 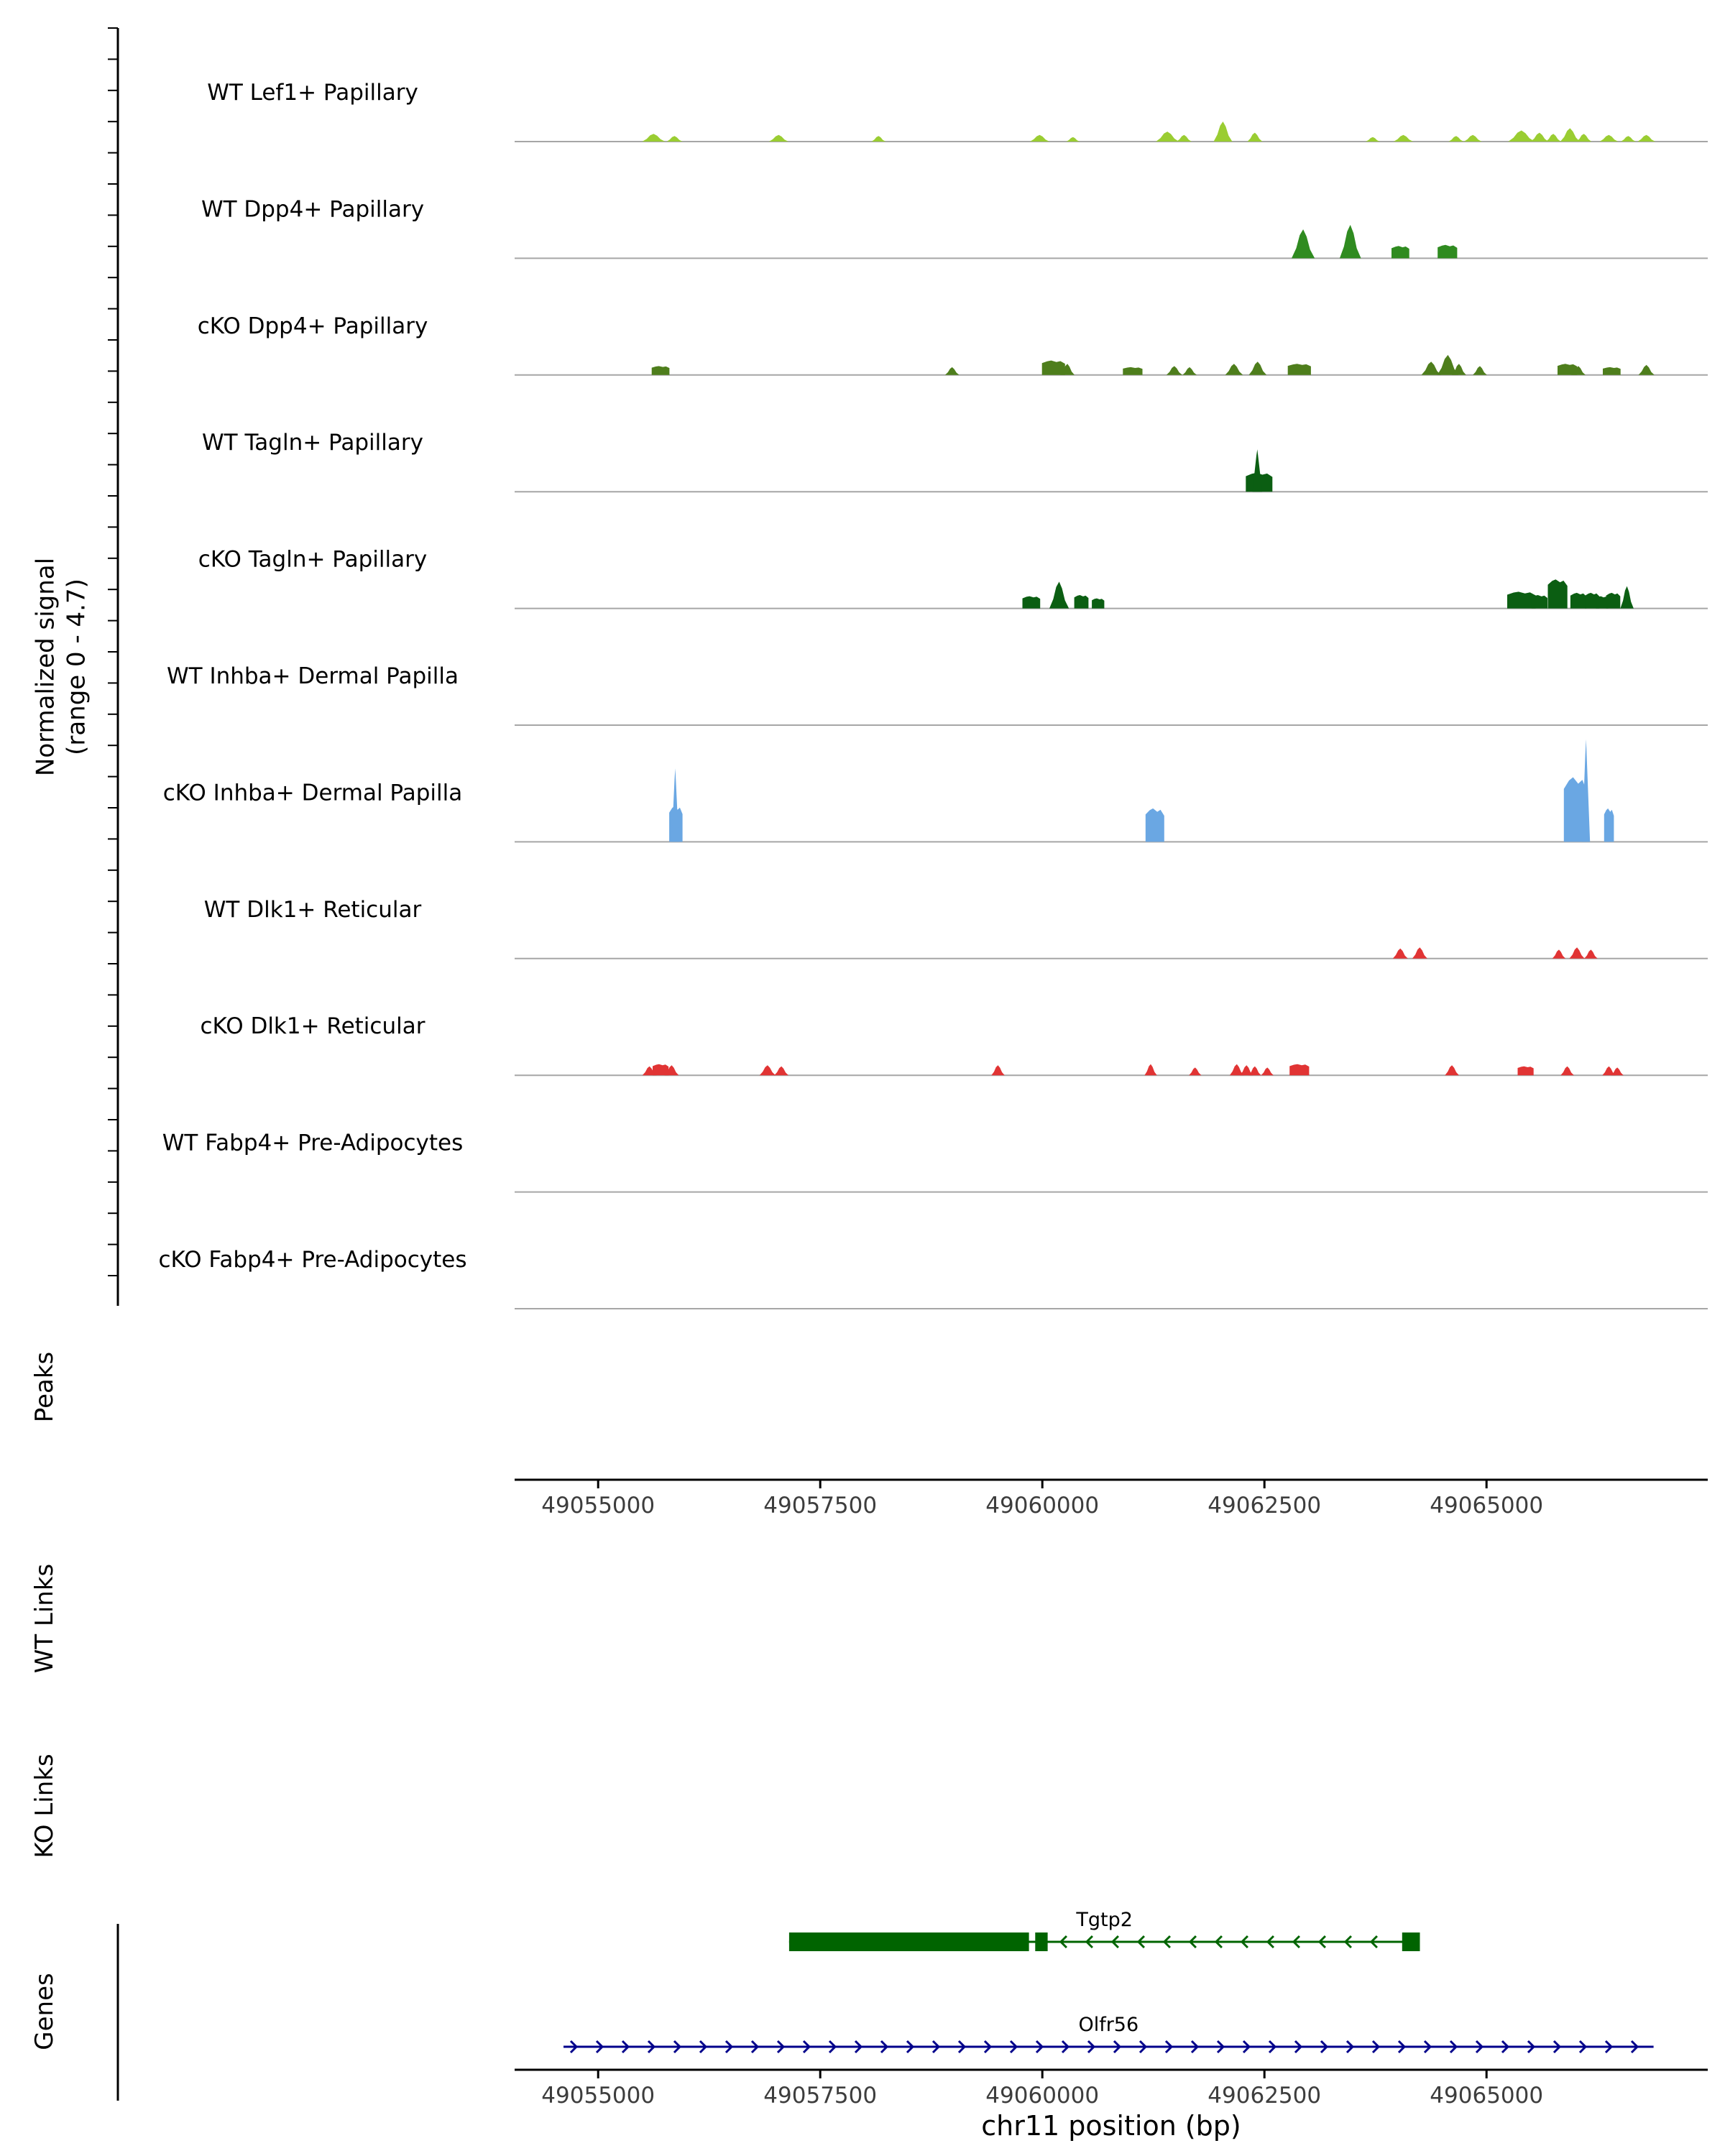 I want to click on gene-label-tgtp2: Tgtp2, so click(x=1104, y=1920).